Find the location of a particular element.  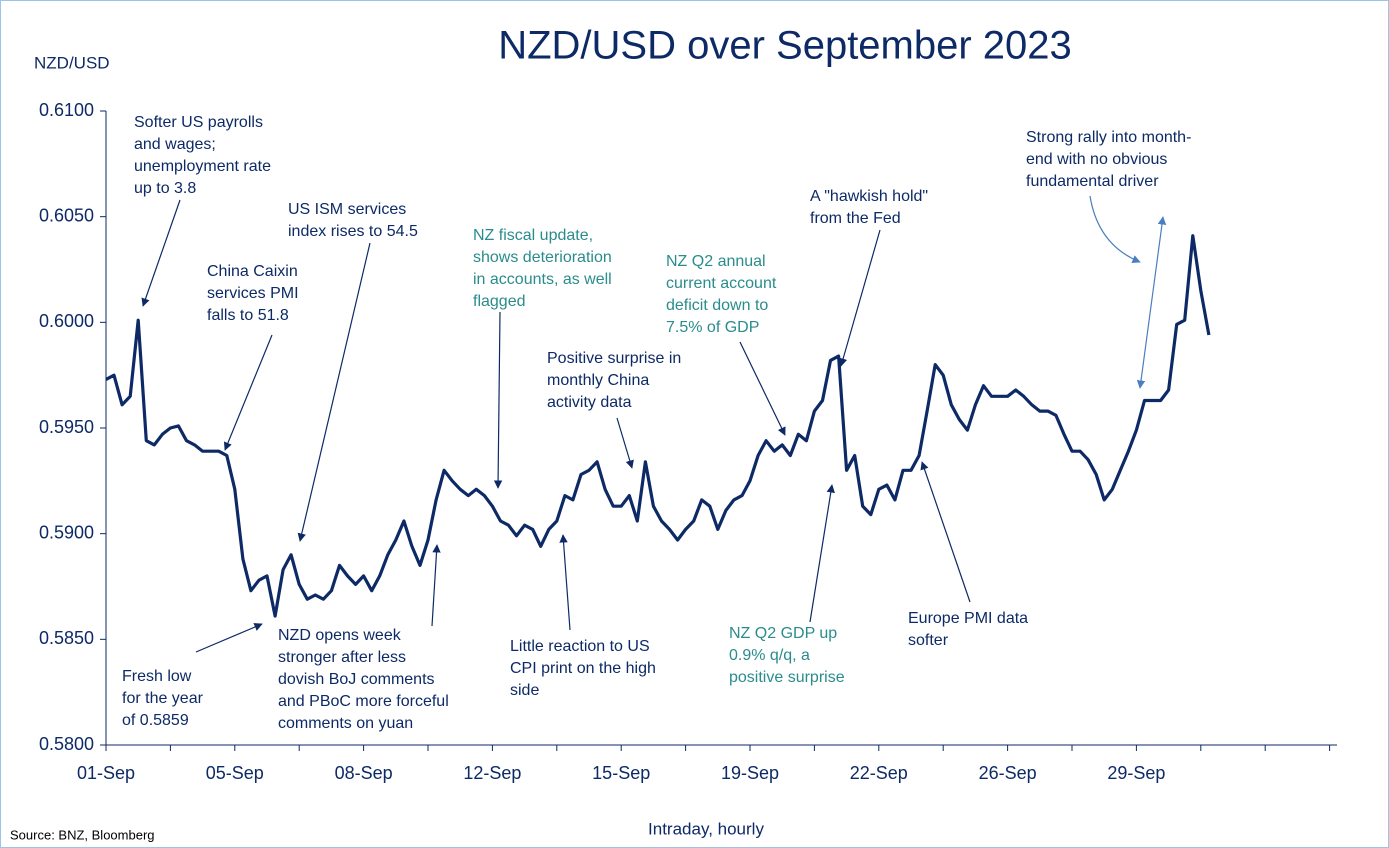

annotation: stronger after less is located at coordinates (342, 657).